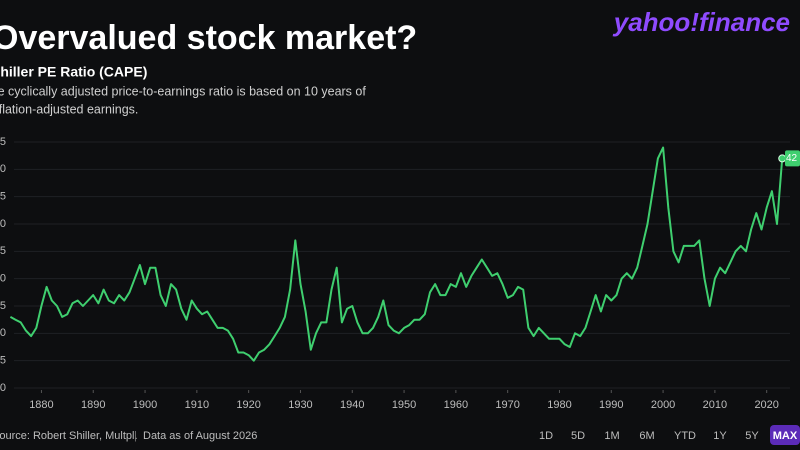 Image resolution: width=800 pixels, height=450 pixels. I want to click on y-tick-label: 10, so click(3, 333).